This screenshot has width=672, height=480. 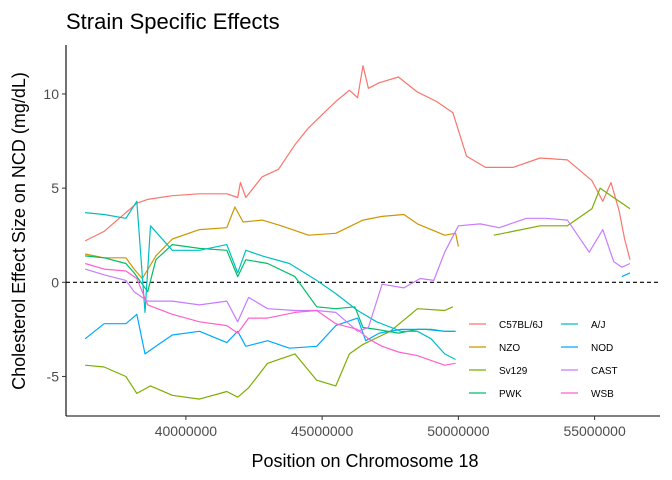 What do you see at coordinates (270, 334) in the screenshot?
I see `series-line-nod` at bounding box center [270, 334].